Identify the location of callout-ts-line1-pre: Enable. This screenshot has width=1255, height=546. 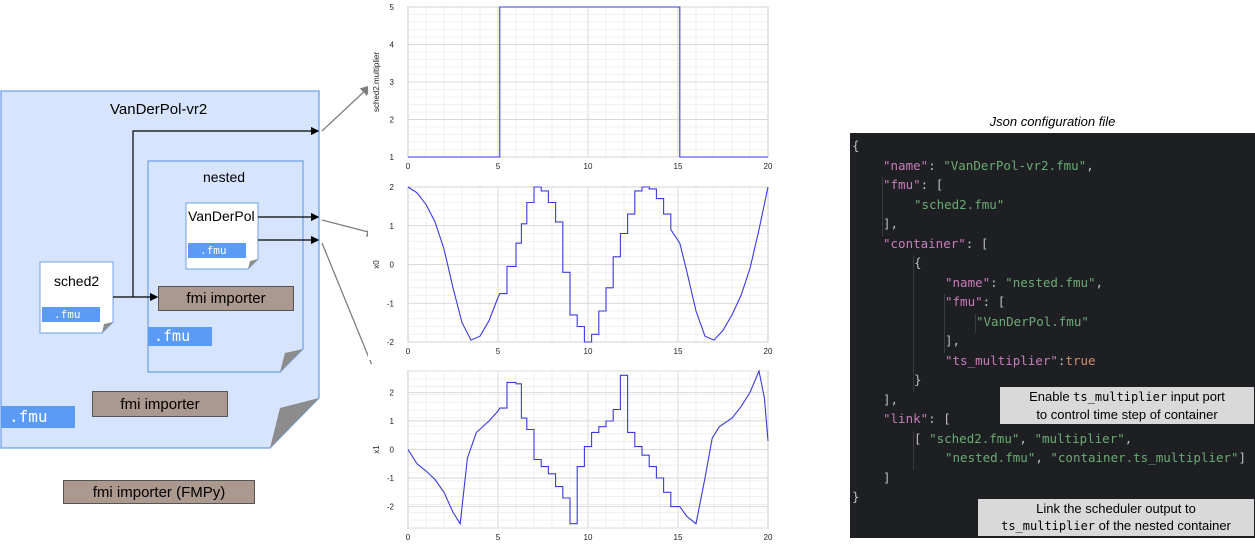
(1051, 396).